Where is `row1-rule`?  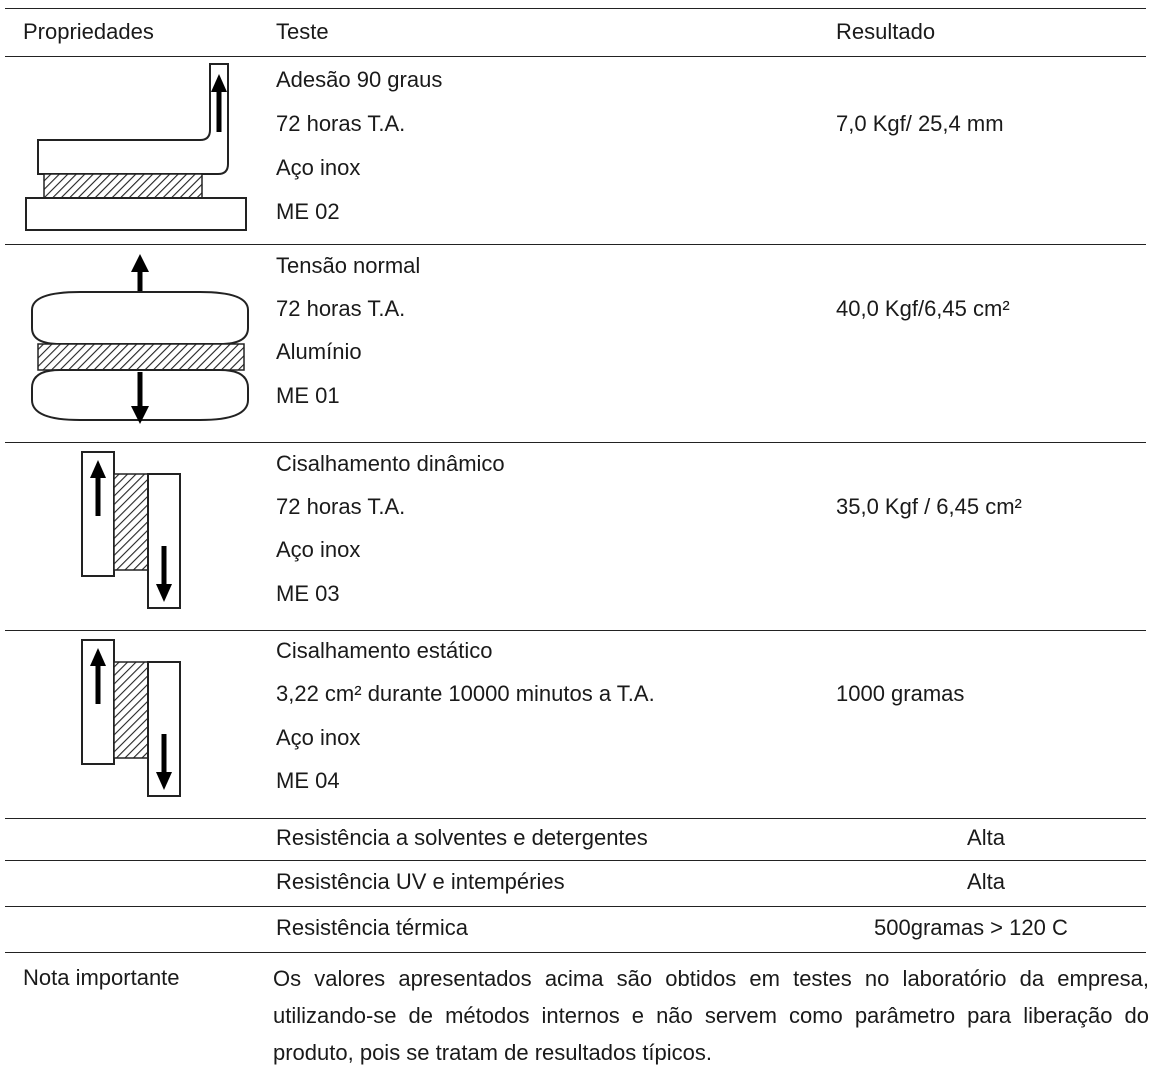 row1-rule is located at coordinates (575, 244).